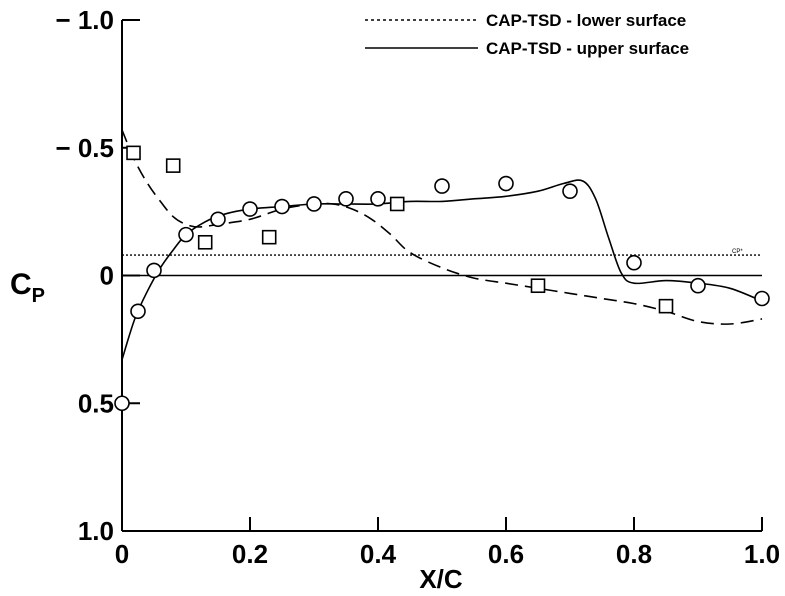 Image resolution: width=785 pixels, height=596 pixels. What do you see at coordinates (762, 554) in the screenshot?
I see `x-tick-label: 1.0` at bounding box center [762, 554].